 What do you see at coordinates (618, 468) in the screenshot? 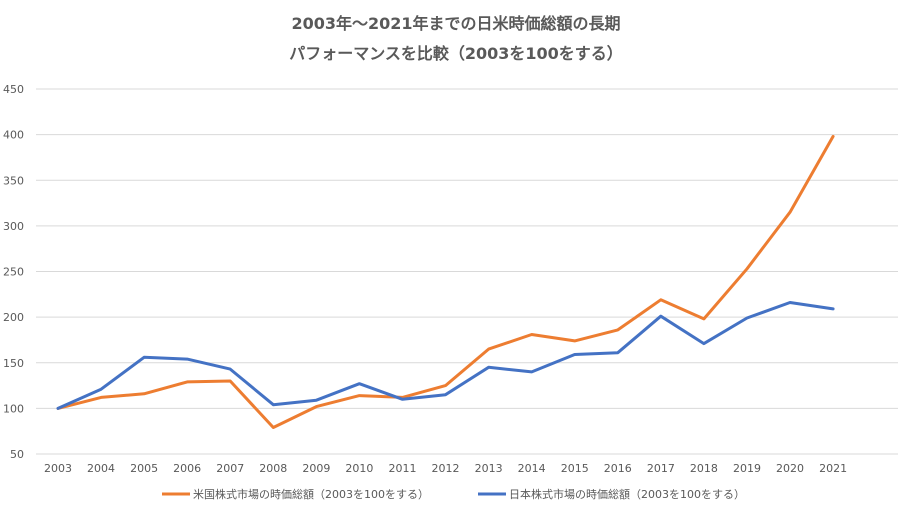
I see `x-tick-label: 2016` at bounding box center [618, 468].